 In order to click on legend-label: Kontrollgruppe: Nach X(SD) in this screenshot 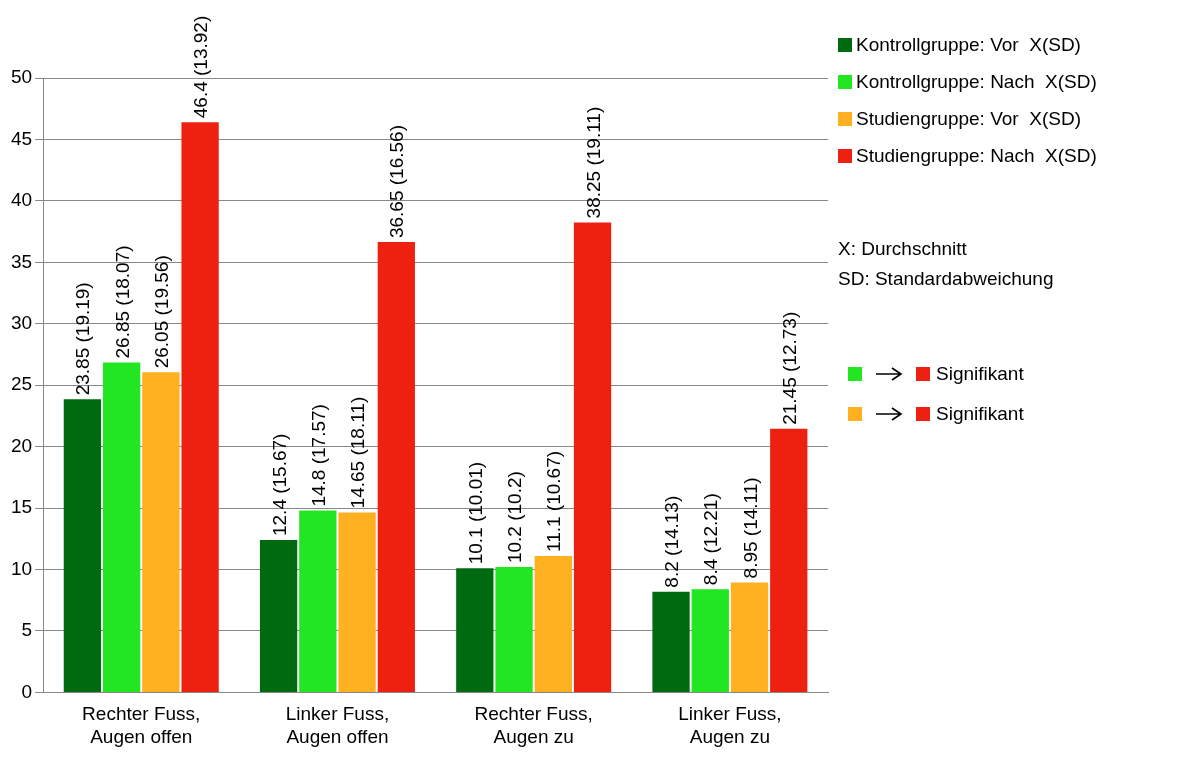, I will do `click(976, 81)`.